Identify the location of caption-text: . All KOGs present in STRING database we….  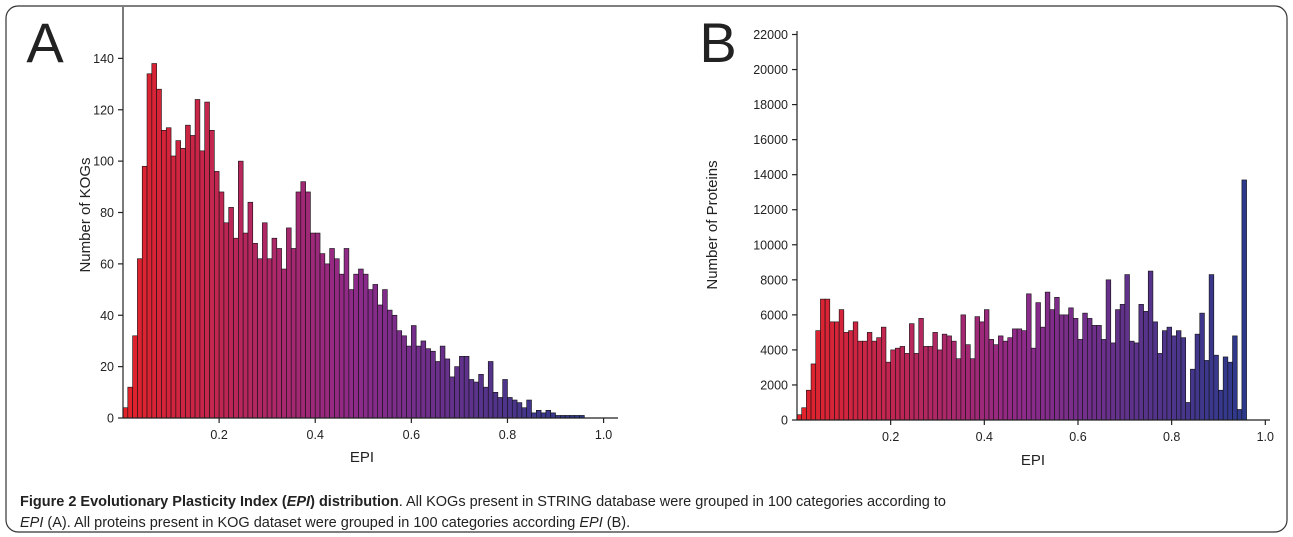
(672, 502).